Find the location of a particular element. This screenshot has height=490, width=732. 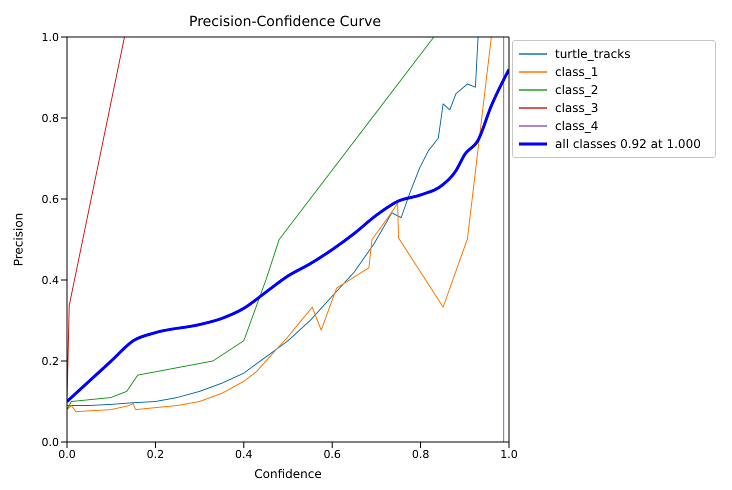

y-axis-title: Precision is located at coordinates (18, 239).